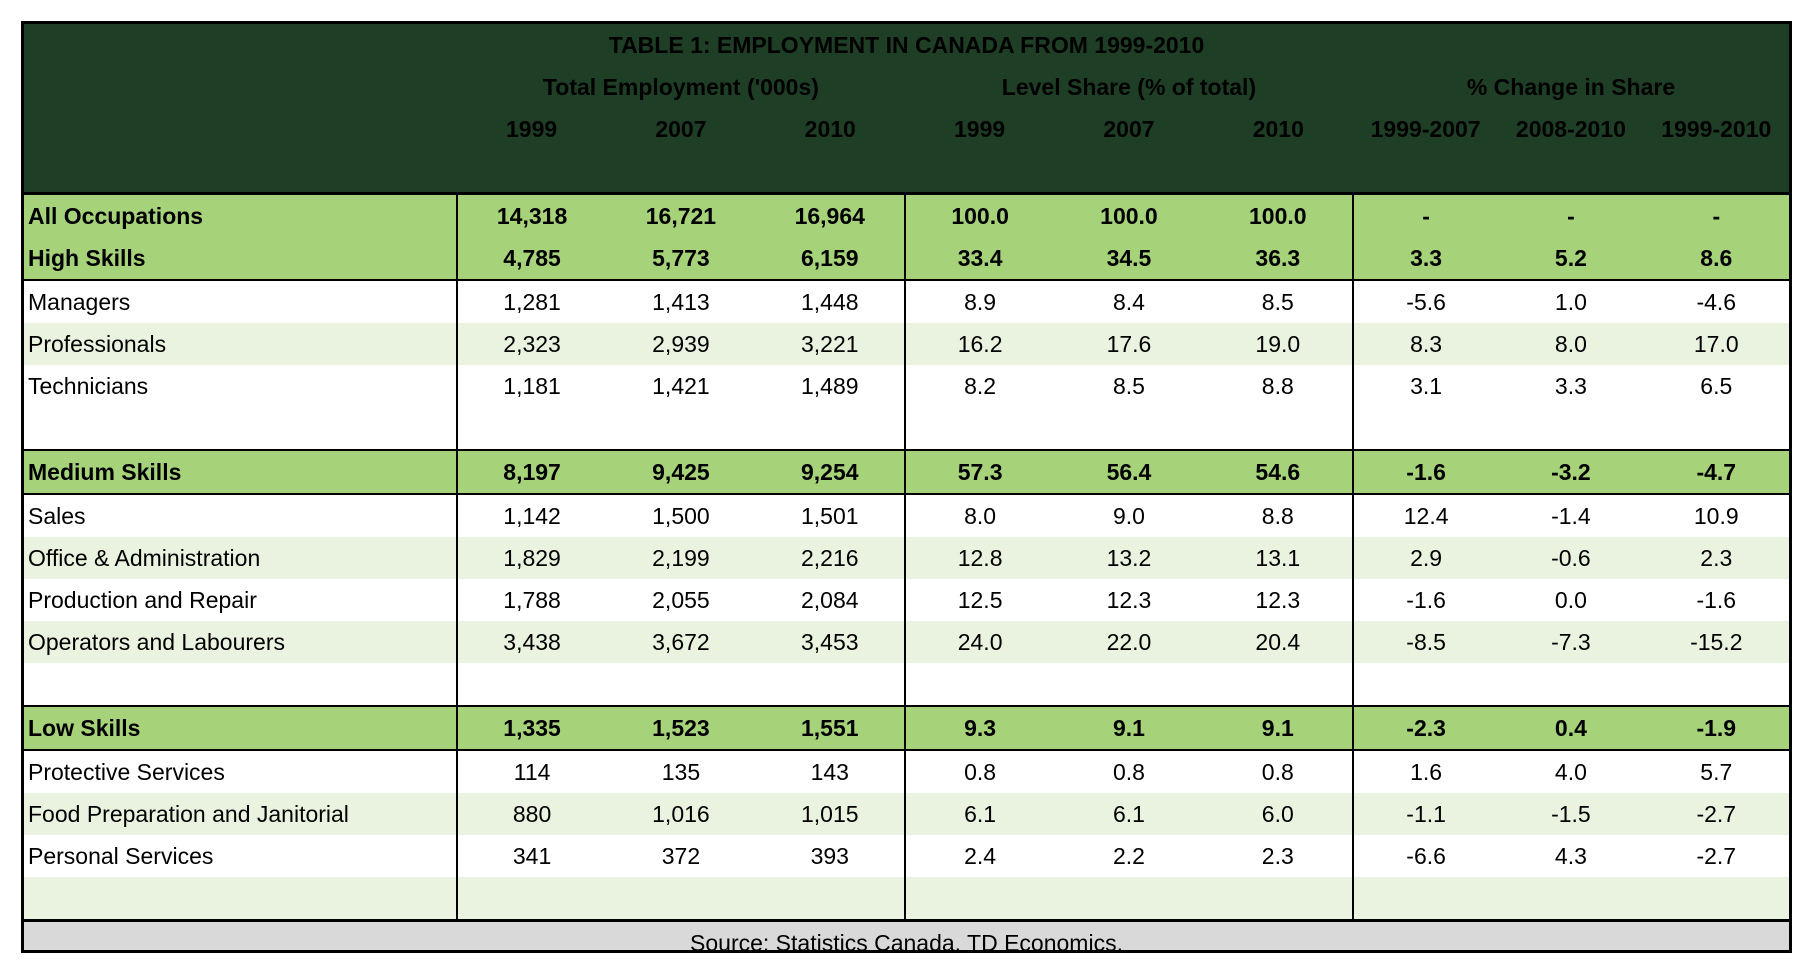  Describe the element at coordinates (1571, 642) in the screenshot. I see `data-cell: -7.3` at that location.